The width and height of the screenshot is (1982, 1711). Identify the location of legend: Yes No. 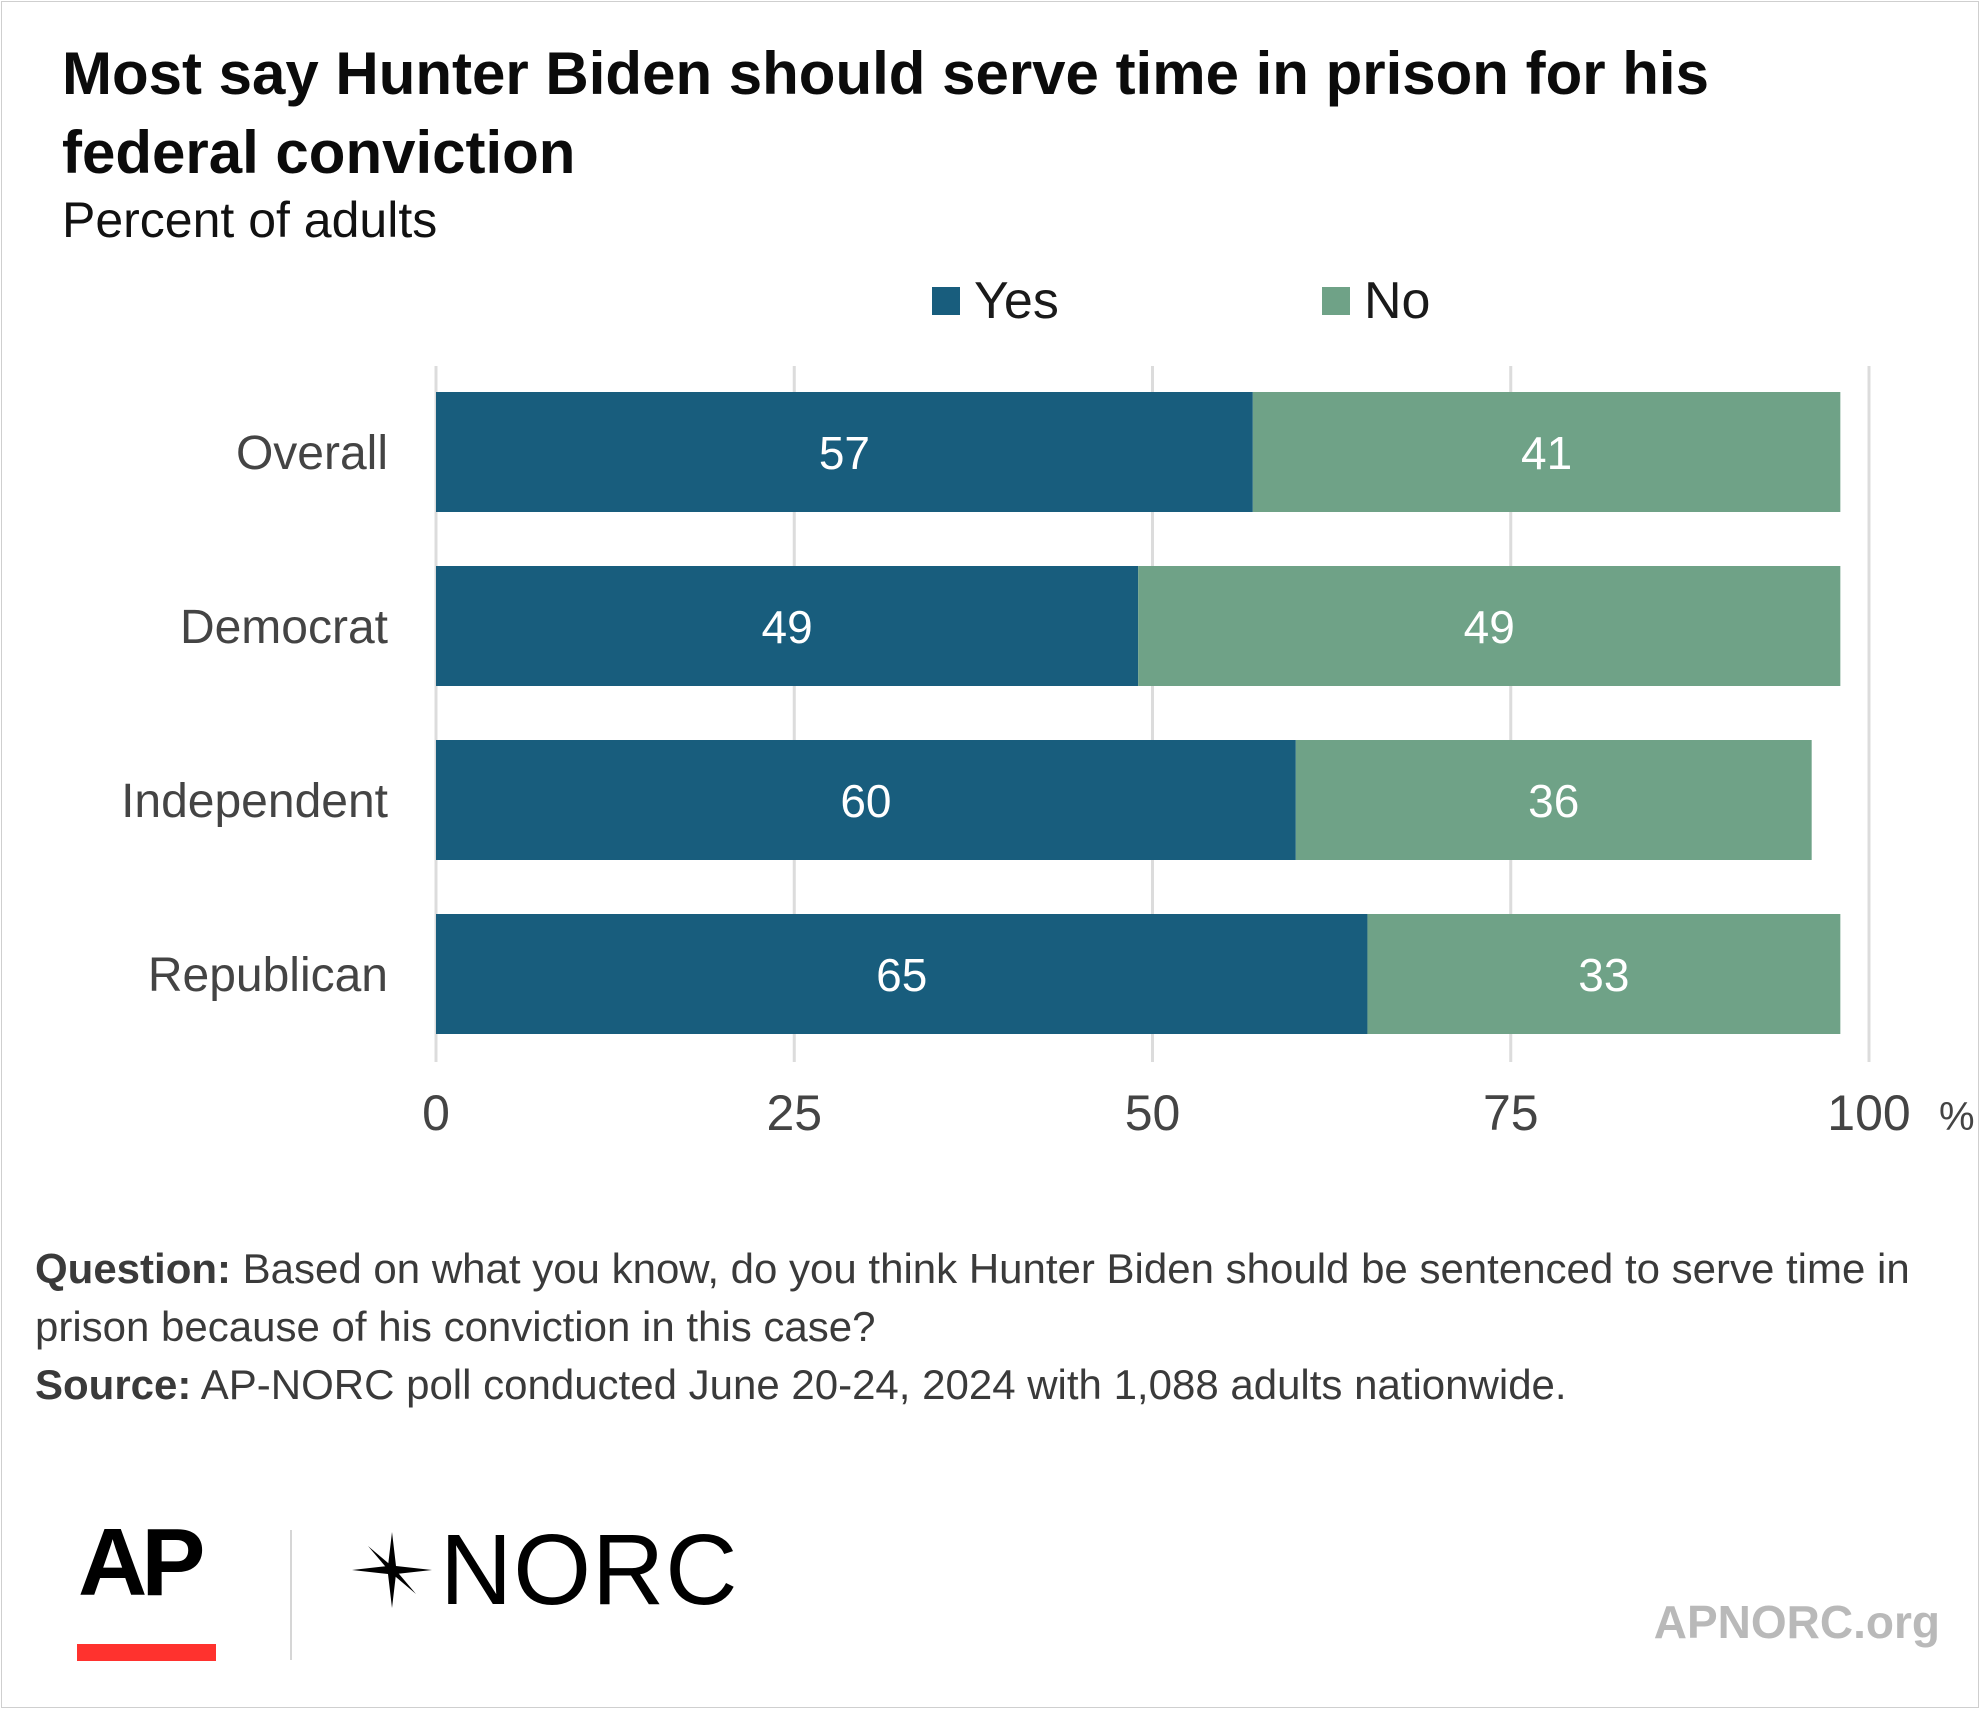
(991, 301).